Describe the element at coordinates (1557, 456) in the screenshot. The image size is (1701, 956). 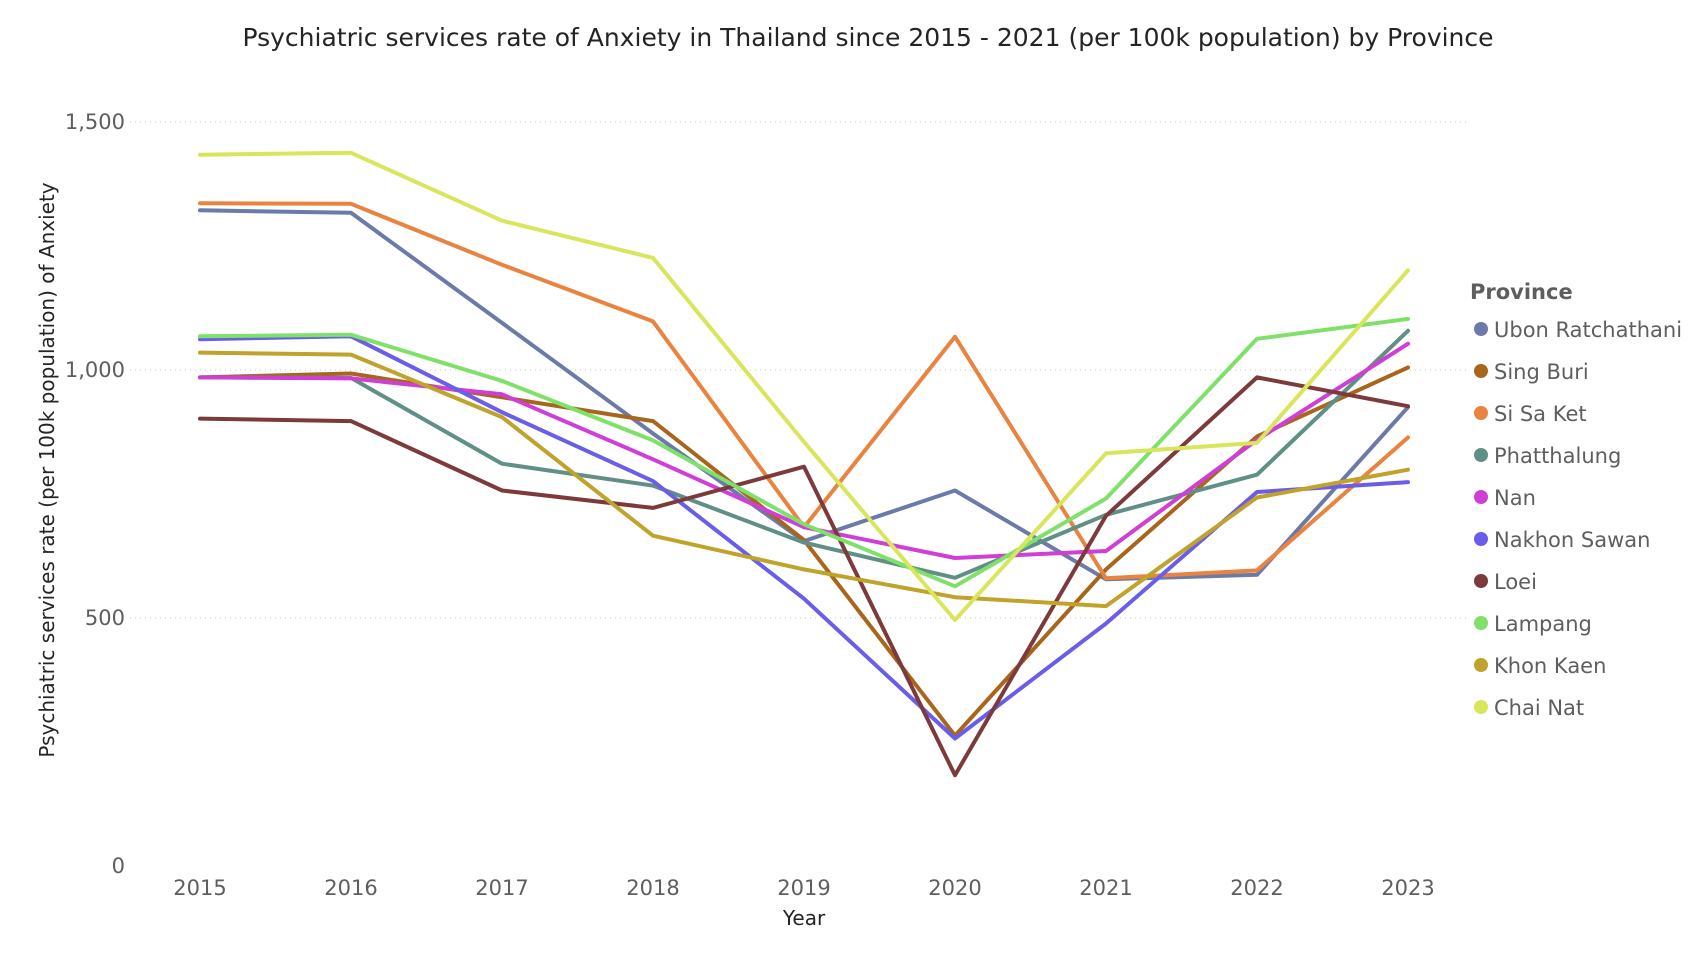
I see `legend-label: Phatthalung` at that location.